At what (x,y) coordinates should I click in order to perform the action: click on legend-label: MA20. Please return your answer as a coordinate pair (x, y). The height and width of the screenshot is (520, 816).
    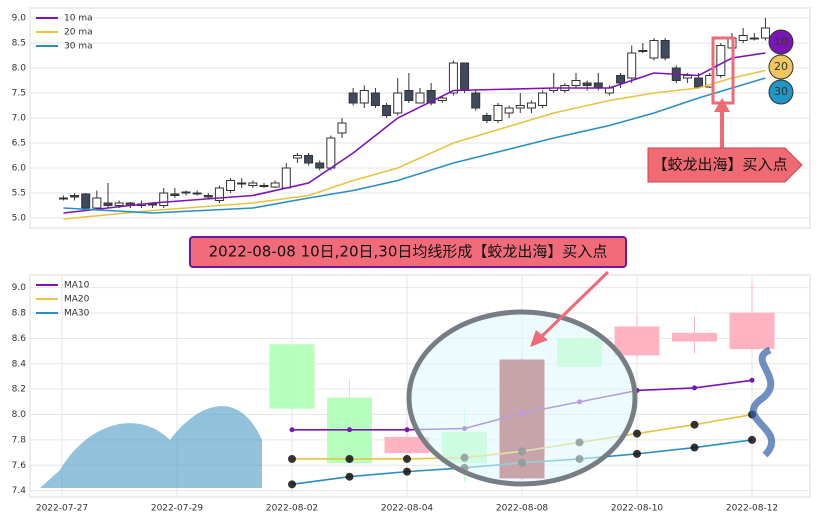
    Looking at the image, I should click on (77, 300).